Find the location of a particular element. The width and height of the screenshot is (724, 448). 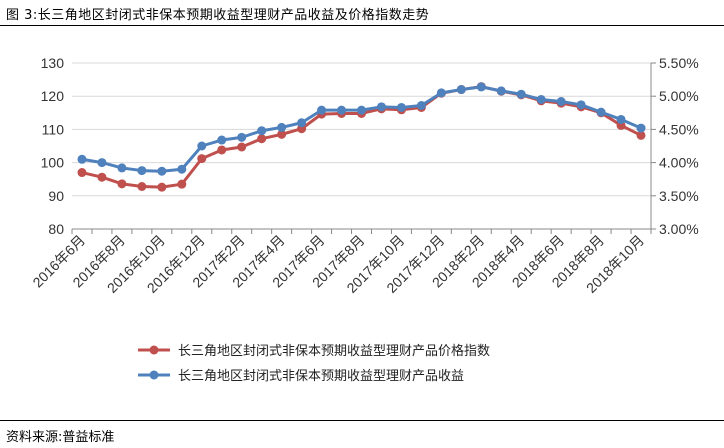

left-tick-label: 130 is located at coordinates (53, 63).